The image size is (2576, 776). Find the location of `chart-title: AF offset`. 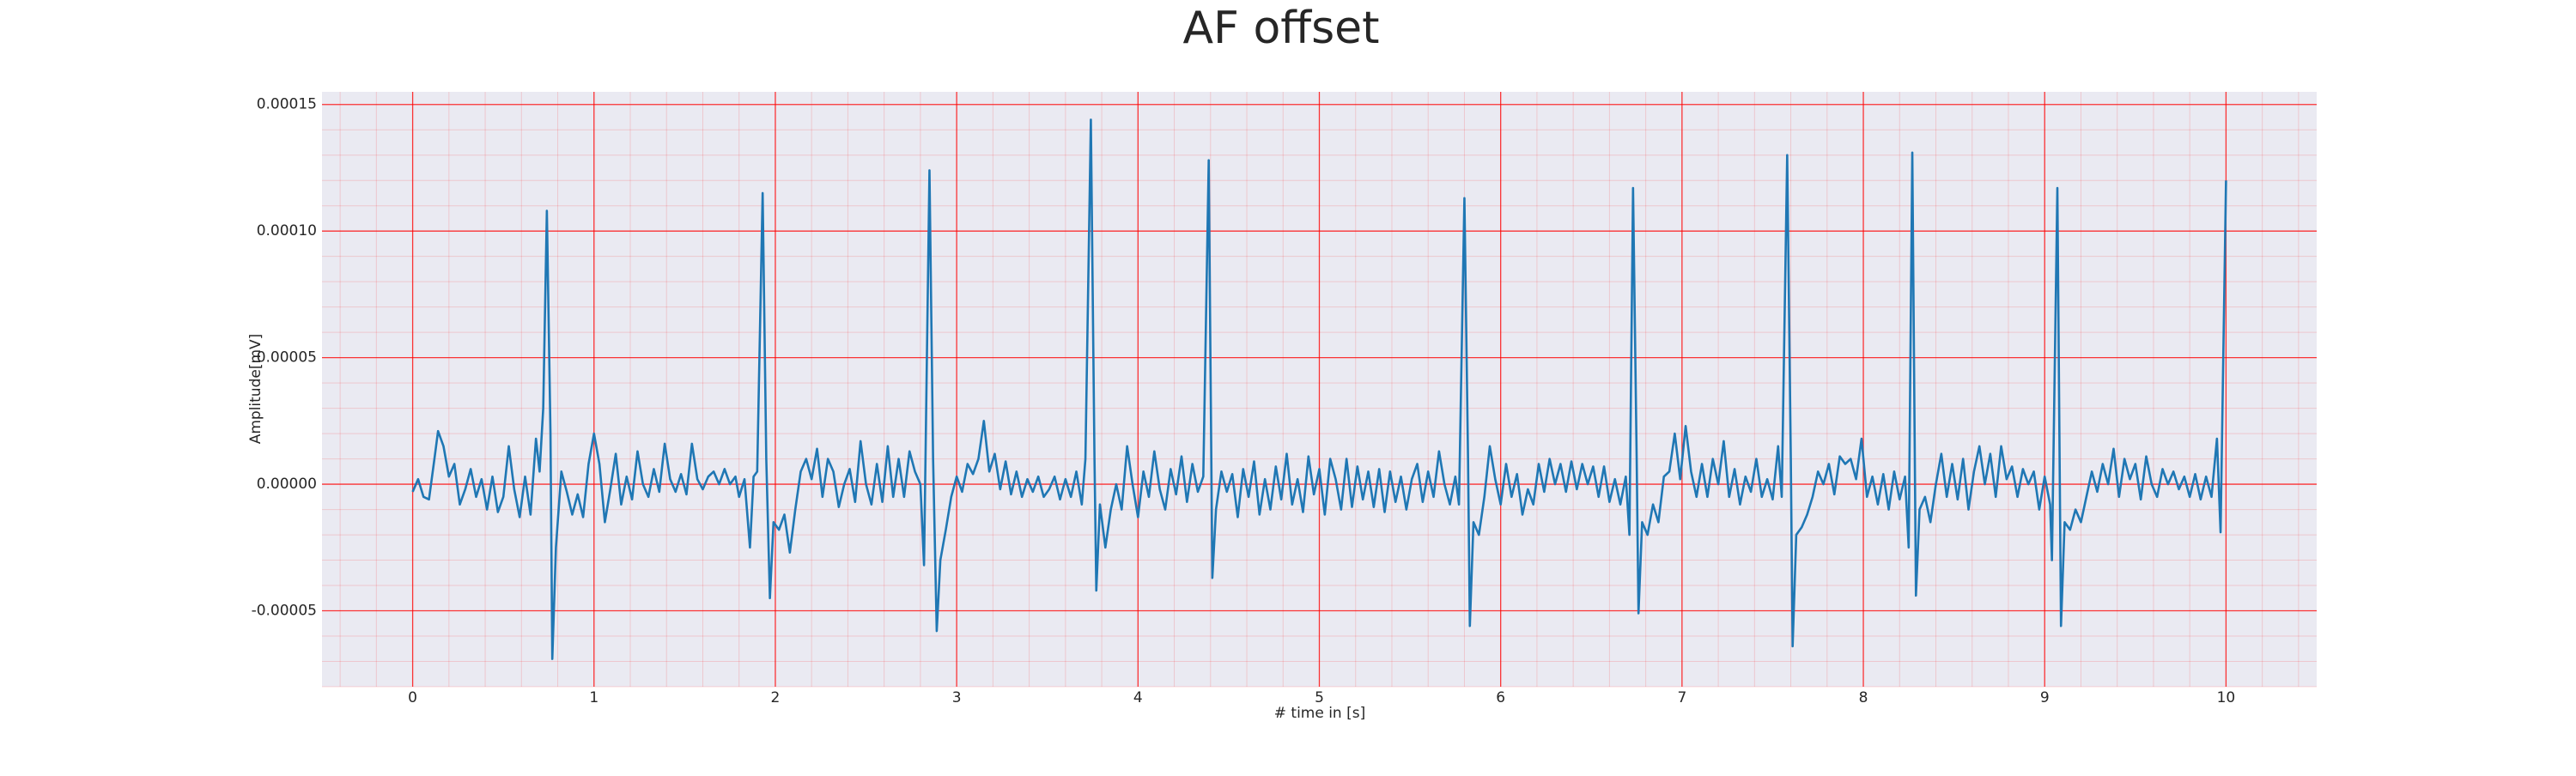

chart-title: AF offset is located at coordinates (1280, 29).